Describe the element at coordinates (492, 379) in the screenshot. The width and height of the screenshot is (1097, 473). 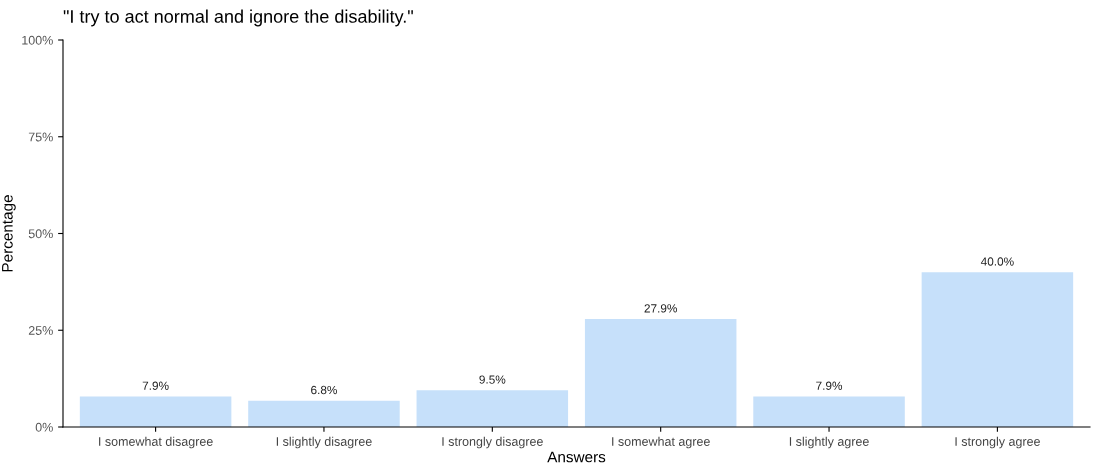
I see `data-label: 9.5%` at that location.